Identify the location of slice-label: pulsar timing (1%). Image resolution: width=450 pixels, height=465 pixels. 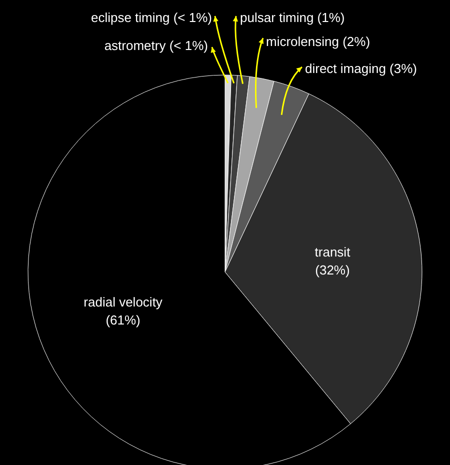
(292, 17).